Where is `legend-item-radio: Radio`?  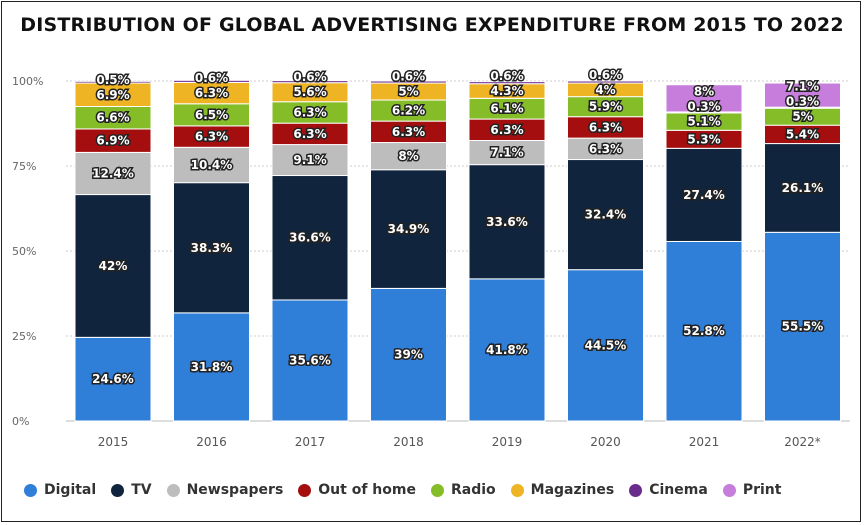
legend-item-radio: Radio is located at coordinates (463, 490).